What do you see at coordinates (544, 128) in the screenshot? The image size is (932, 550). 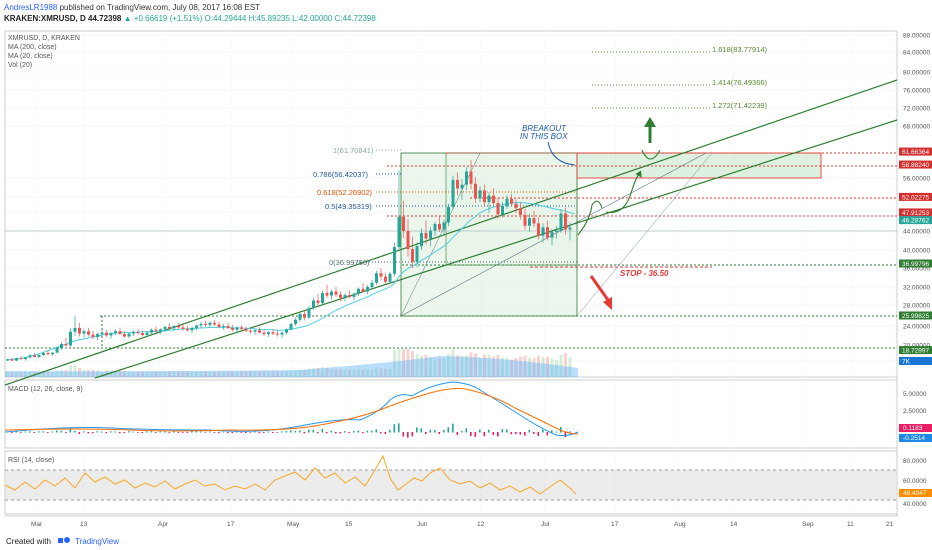 I see `breakout-label: BREAKOUT` at bounding box center [544, 128].